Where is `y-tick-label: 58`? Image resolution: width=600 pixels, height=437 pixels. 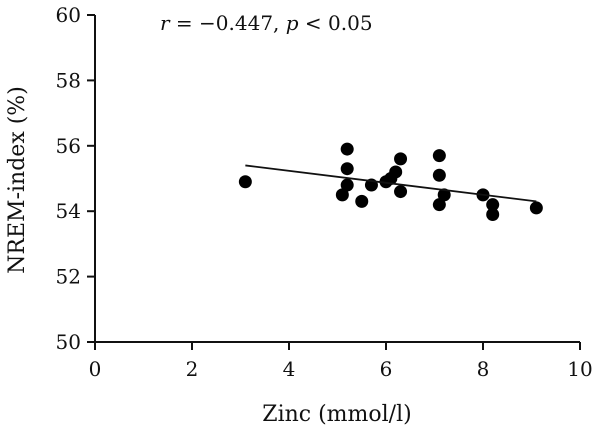 y-tick-label: 58 is located at coordinates (68, 80).